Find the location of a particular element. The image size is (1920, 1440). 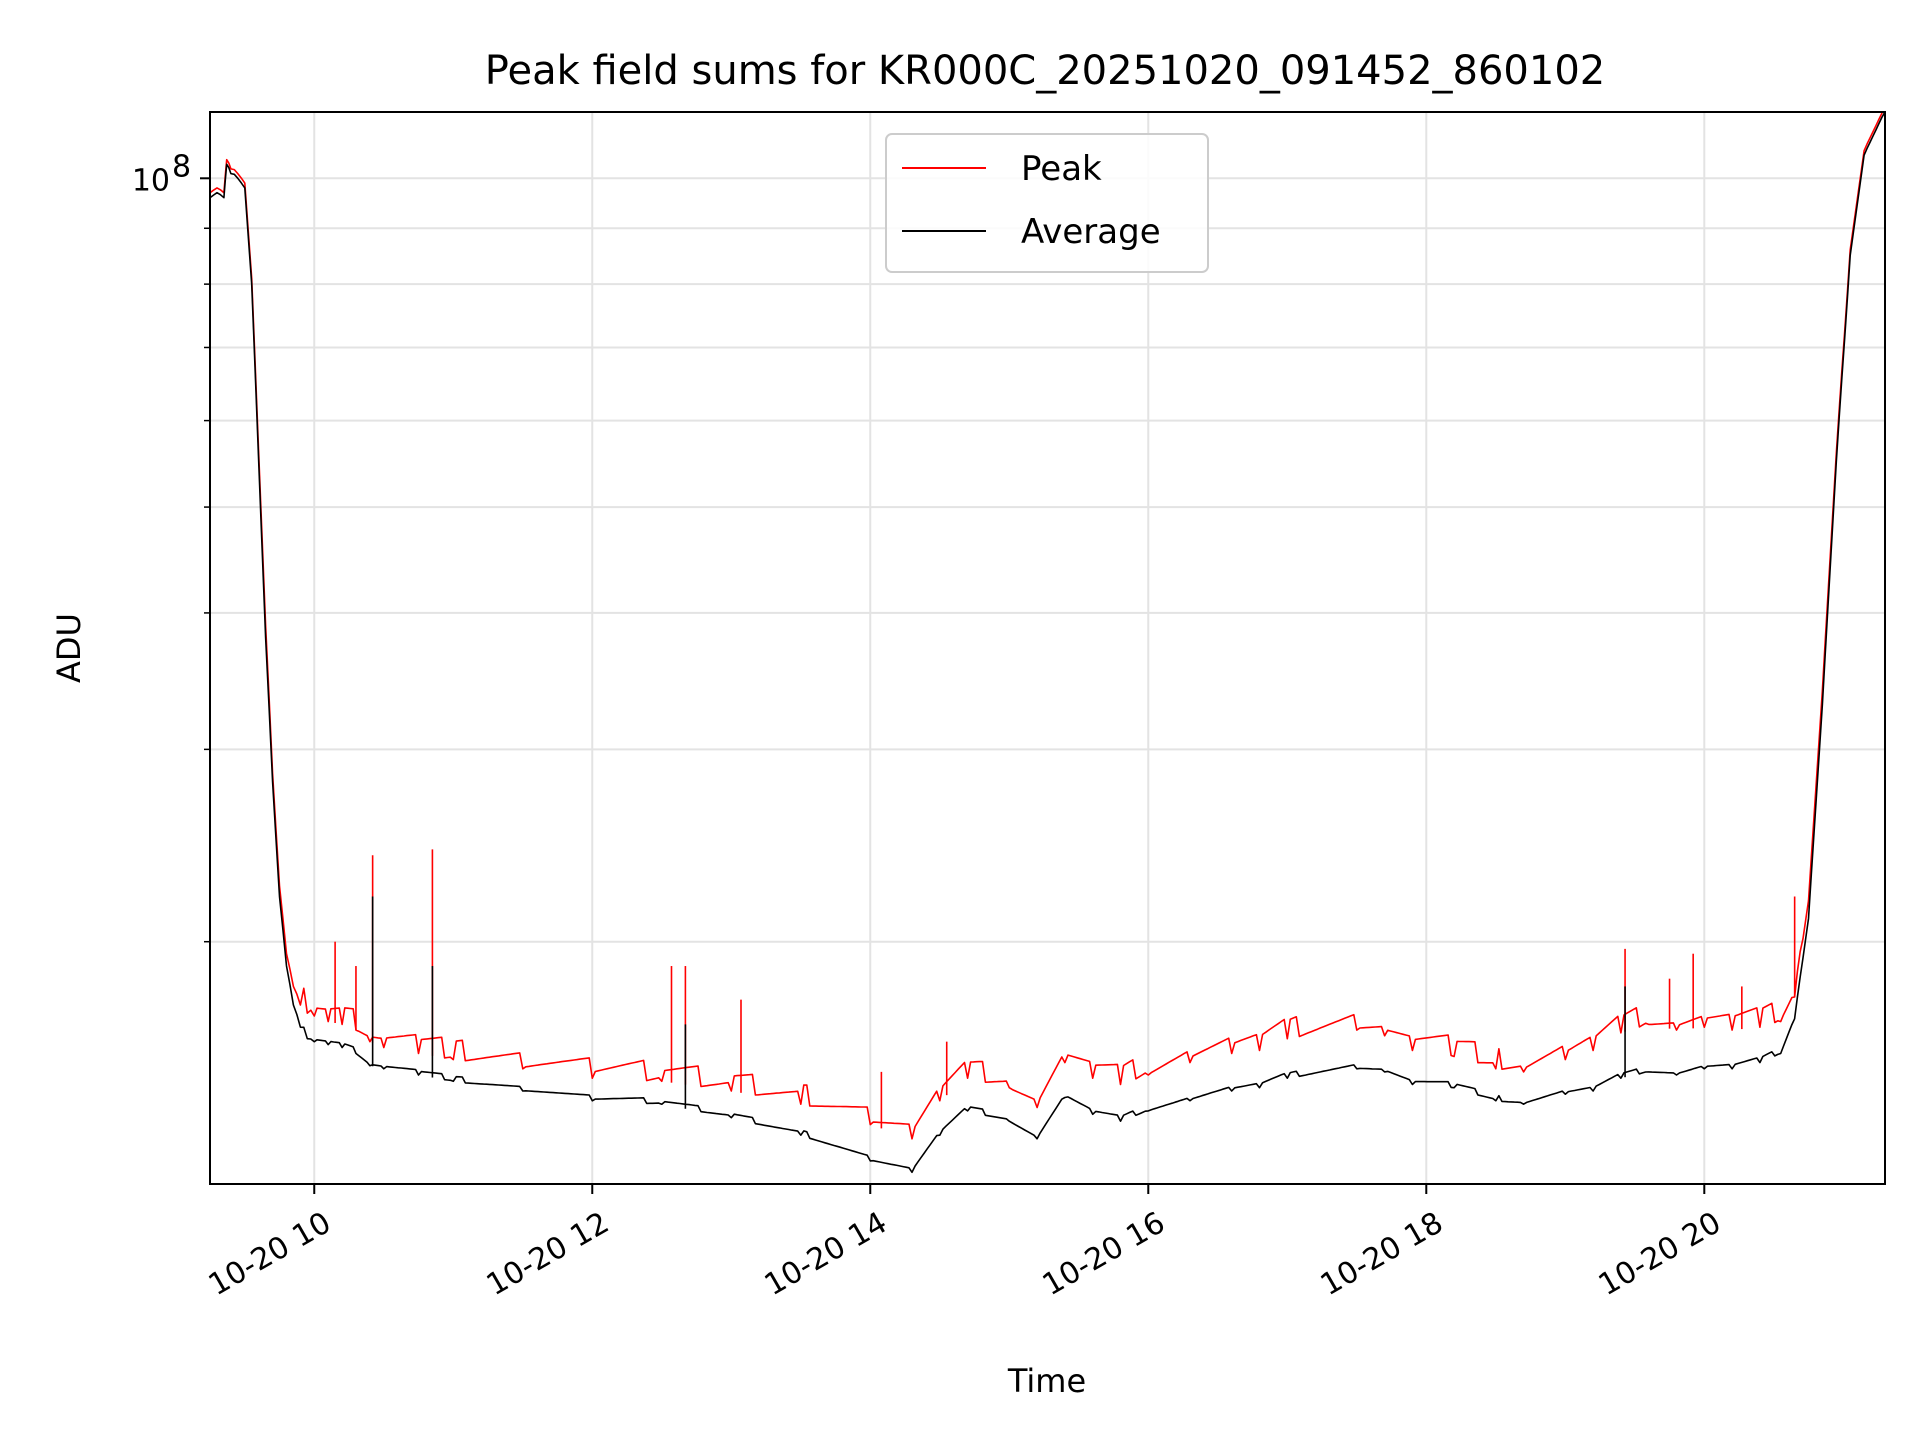

legend-peak-label: Peak is located at coordinates (1061, 169).